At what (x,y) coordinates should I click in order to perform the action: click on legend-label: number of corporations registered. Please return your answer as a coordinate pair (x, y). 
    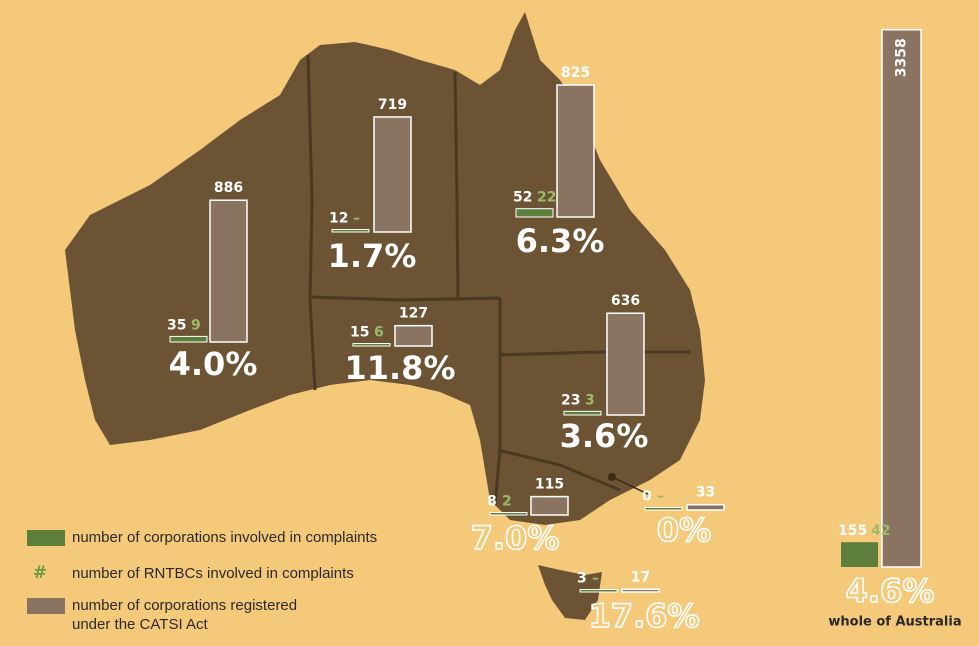
    Looking at the image, I should click on (184, 605).